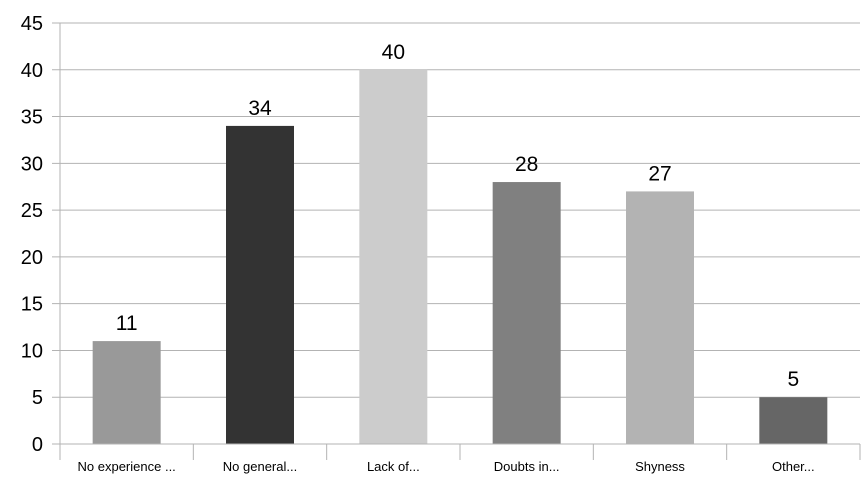 The image size is (861, 481). I want to click on data-label: 27, so click(659, 173).